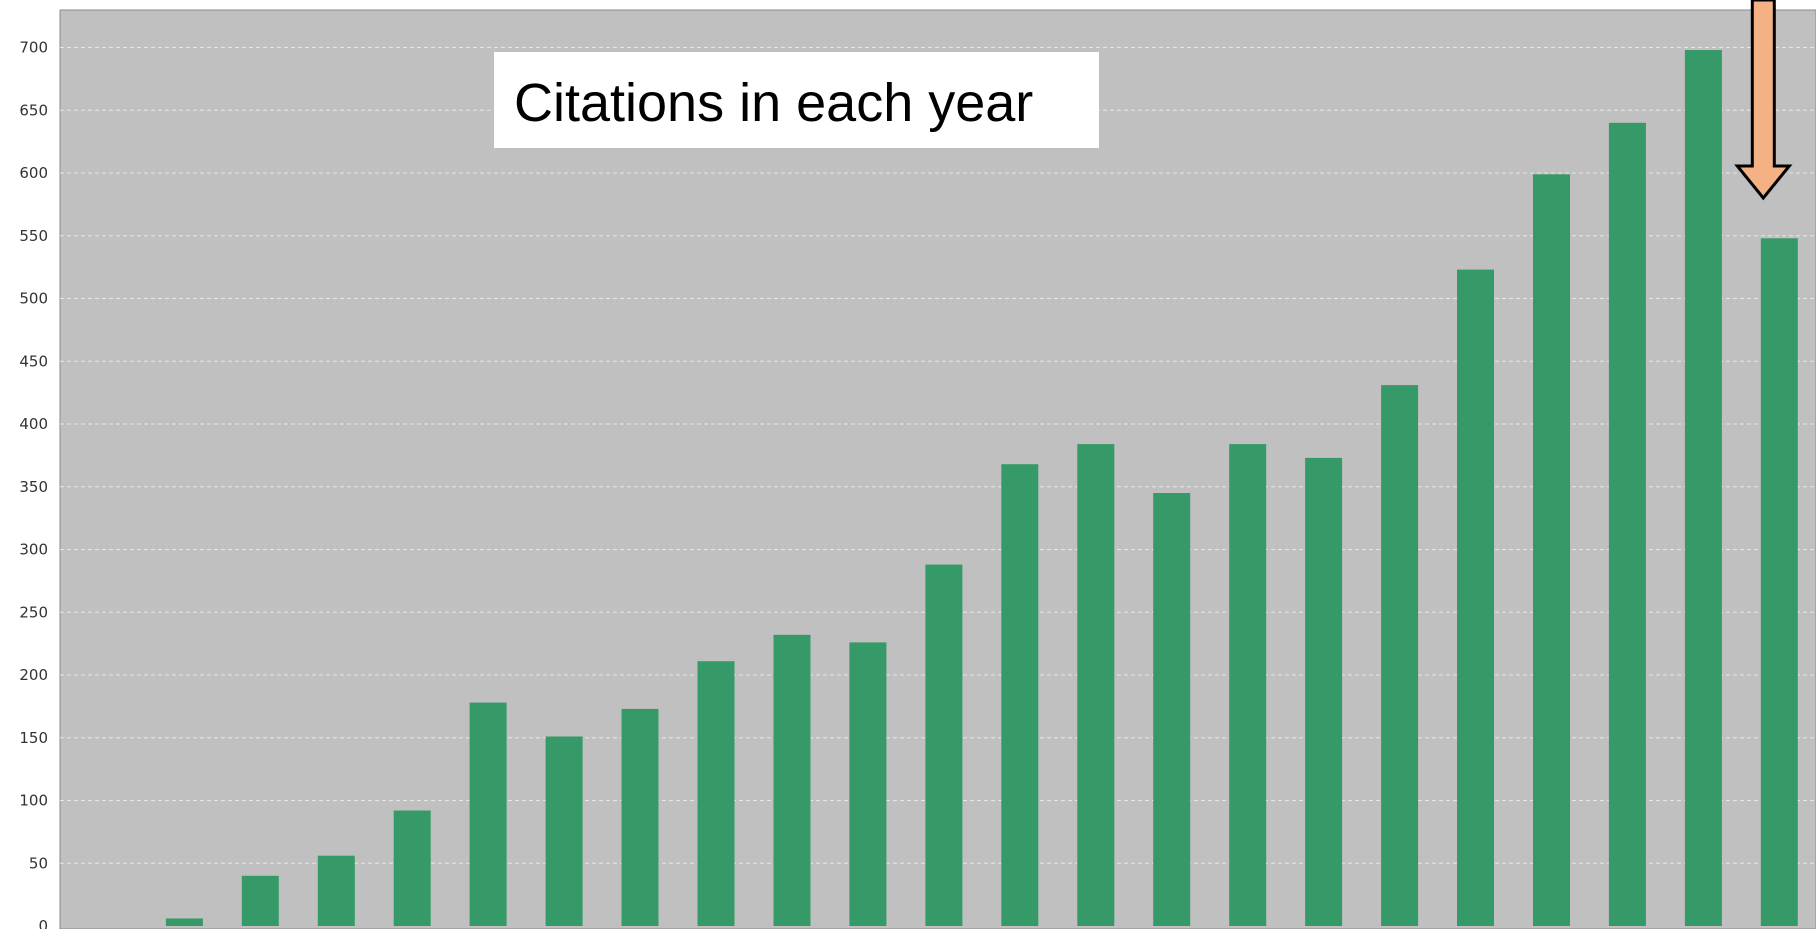 This screenshot has height=929, width=1816. What do you see at coordinates (33, 424) in the screenshot?
I see `y-tick-label: 400` at bounding box center [33, 424].